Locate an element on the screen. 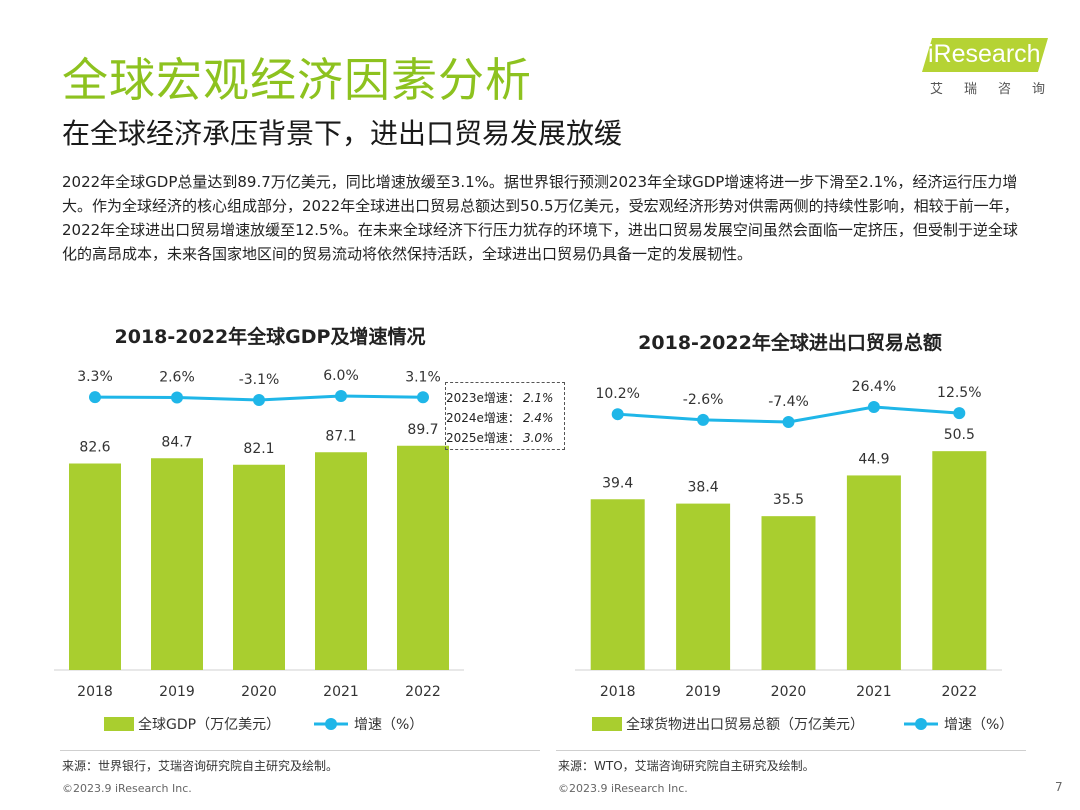  bar-value-label: 50.5 is located at coordinates (959, 435).